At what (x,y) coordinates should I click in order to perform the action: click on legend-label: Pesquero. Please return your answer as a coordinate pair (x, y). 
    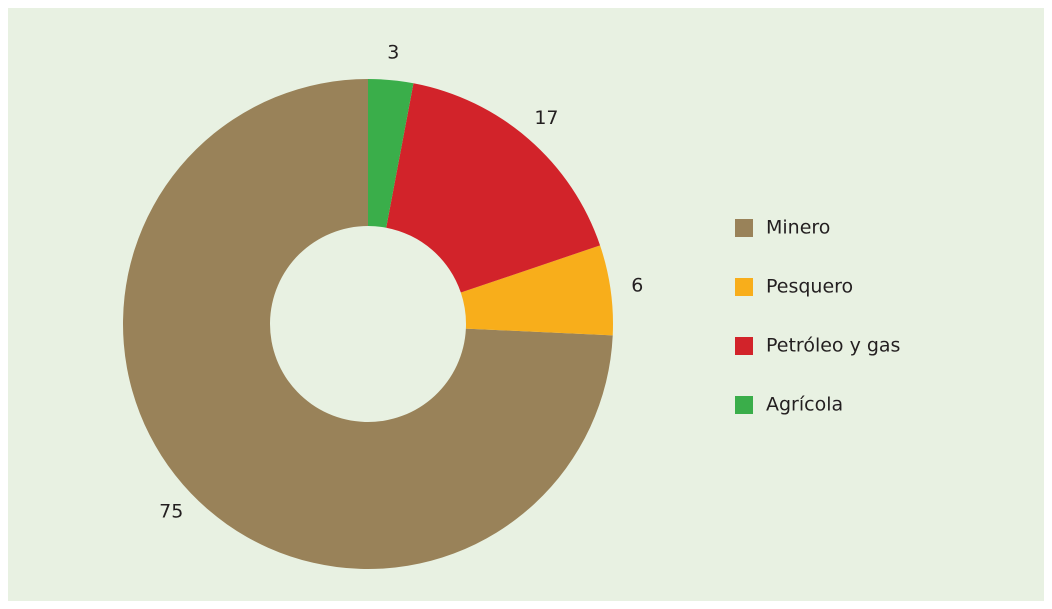
    Looking at the image, I should click on (809, 287).